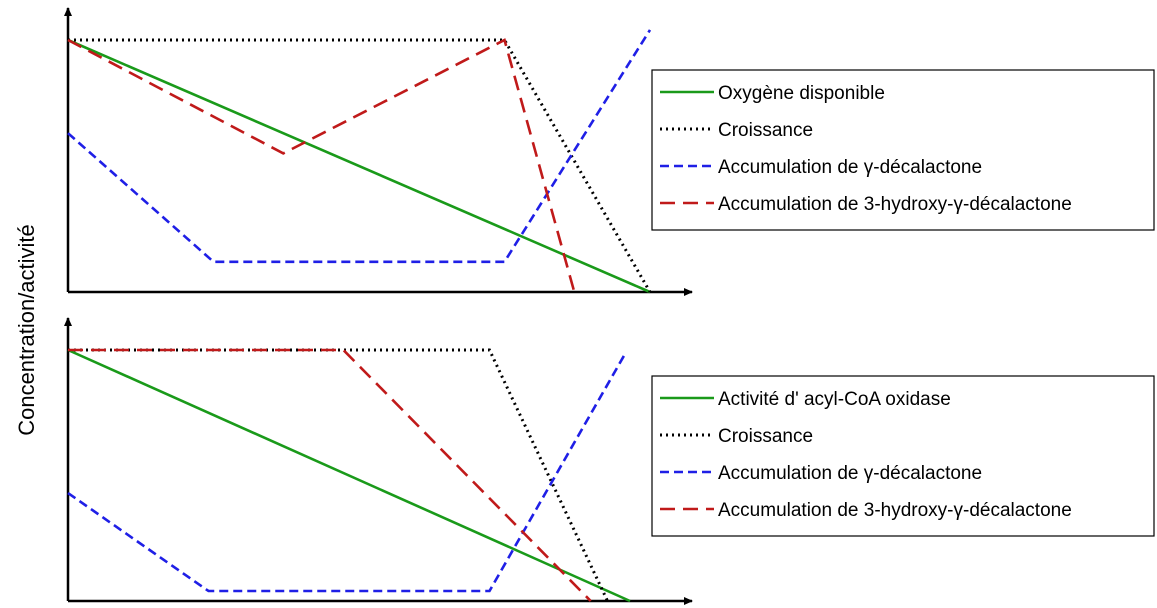 The width and height of the screenshot is (1157, 608). I want to click on legend-label-1-2: Croissance, so click(765, 130).